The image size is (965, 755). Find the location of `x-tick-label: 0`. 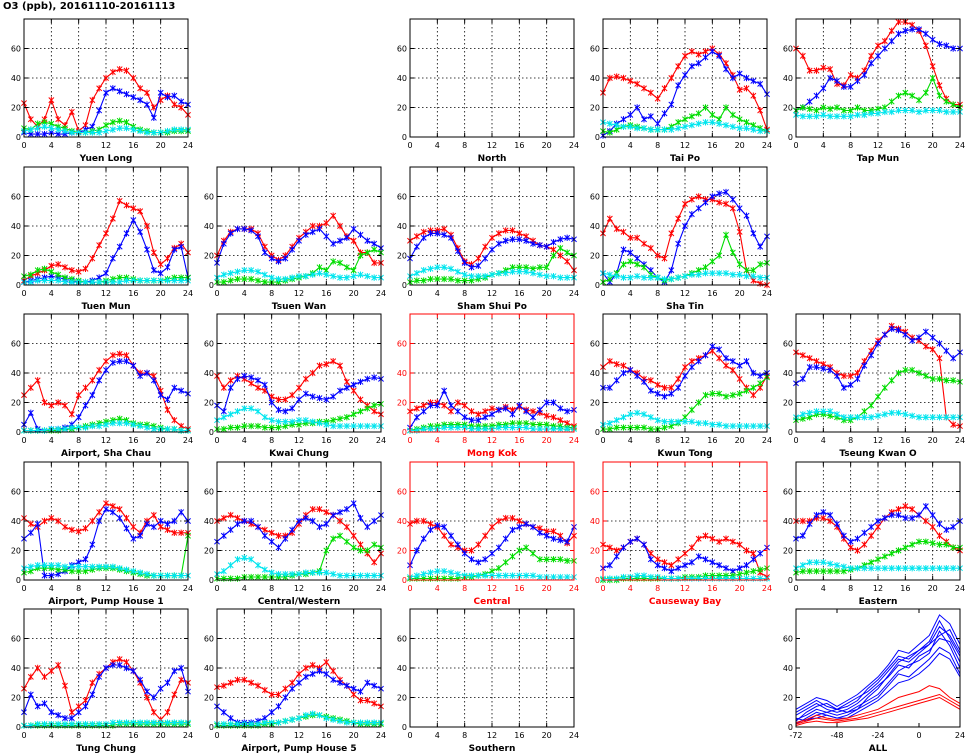

x-tick-label: 0 is located at coordinates (602, 588).